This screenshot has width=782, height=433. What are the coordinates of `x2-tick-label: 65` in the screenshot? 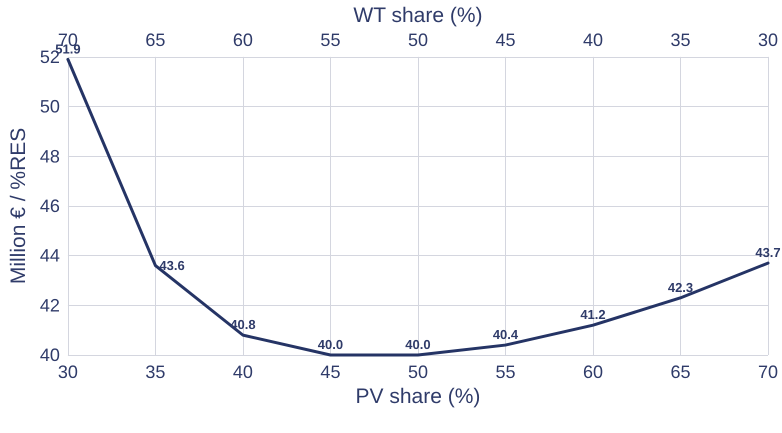 It's located at (155, 40).